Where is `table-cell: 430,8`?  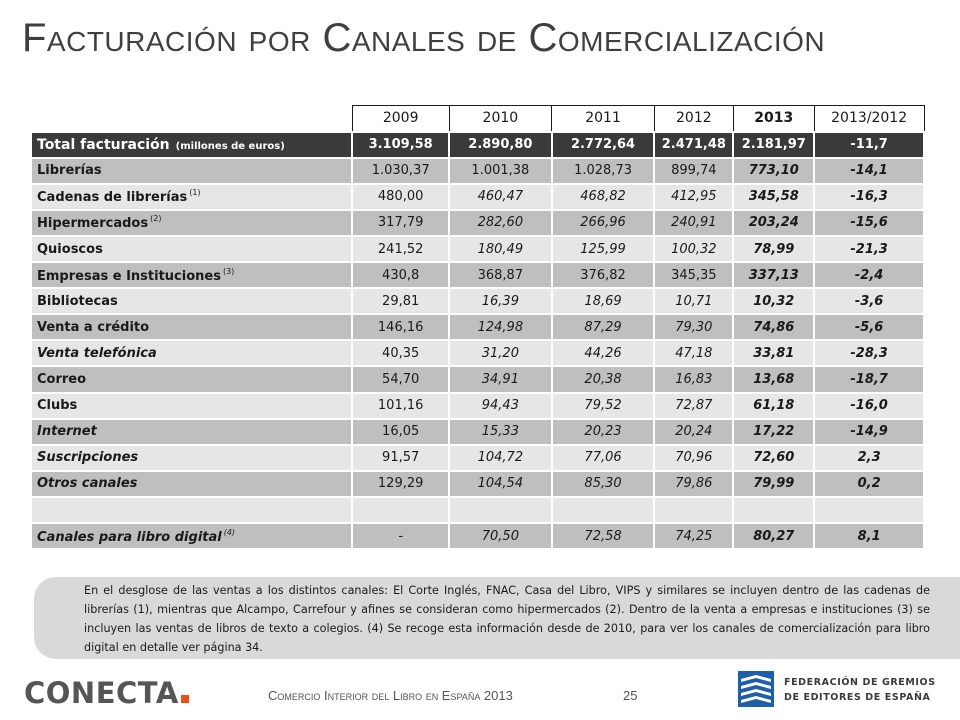
table-cell: 430,8 is located at coordinates (401, 275).